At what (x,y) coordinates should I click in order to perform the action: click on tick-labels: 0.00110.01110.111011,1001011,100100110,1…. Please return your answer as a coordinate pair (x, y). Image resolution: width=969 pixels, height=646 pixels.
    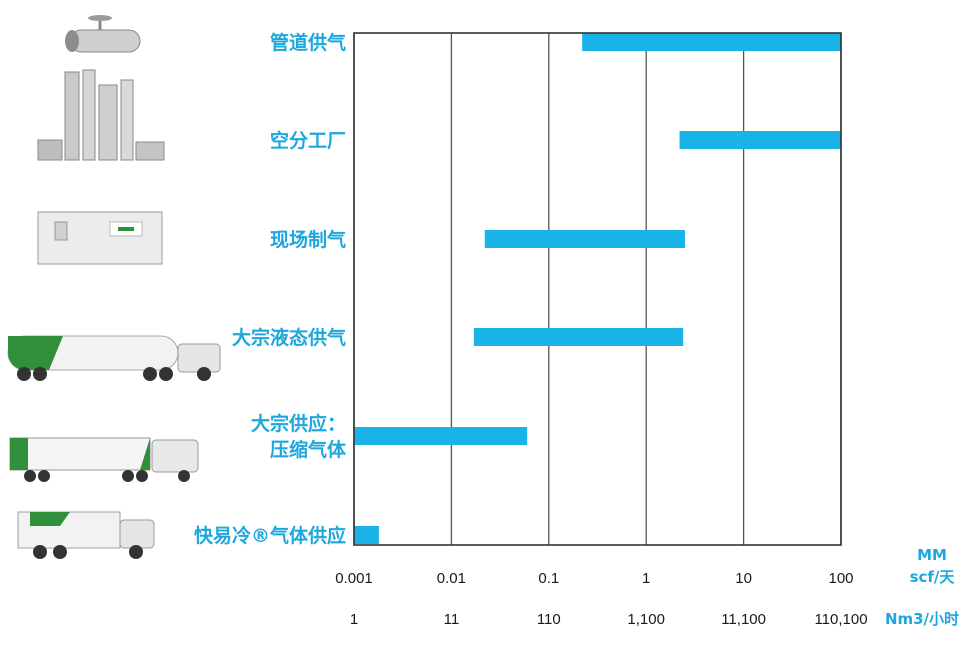
    Looking at the image, I should click on (601, 599).